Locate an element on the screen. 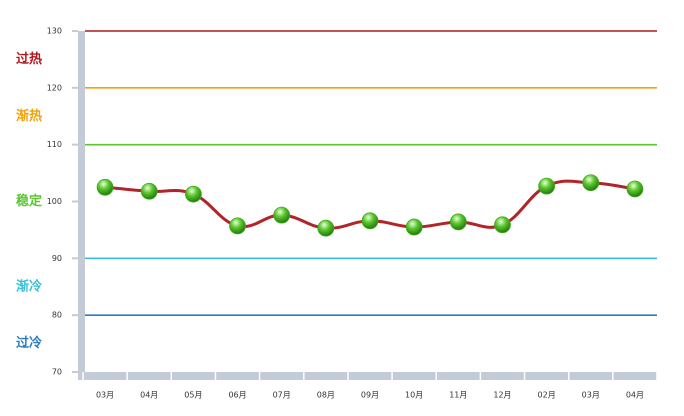 The image size is (684, 416). x-tick-label: 06月 is located at coordinates (237, 395).